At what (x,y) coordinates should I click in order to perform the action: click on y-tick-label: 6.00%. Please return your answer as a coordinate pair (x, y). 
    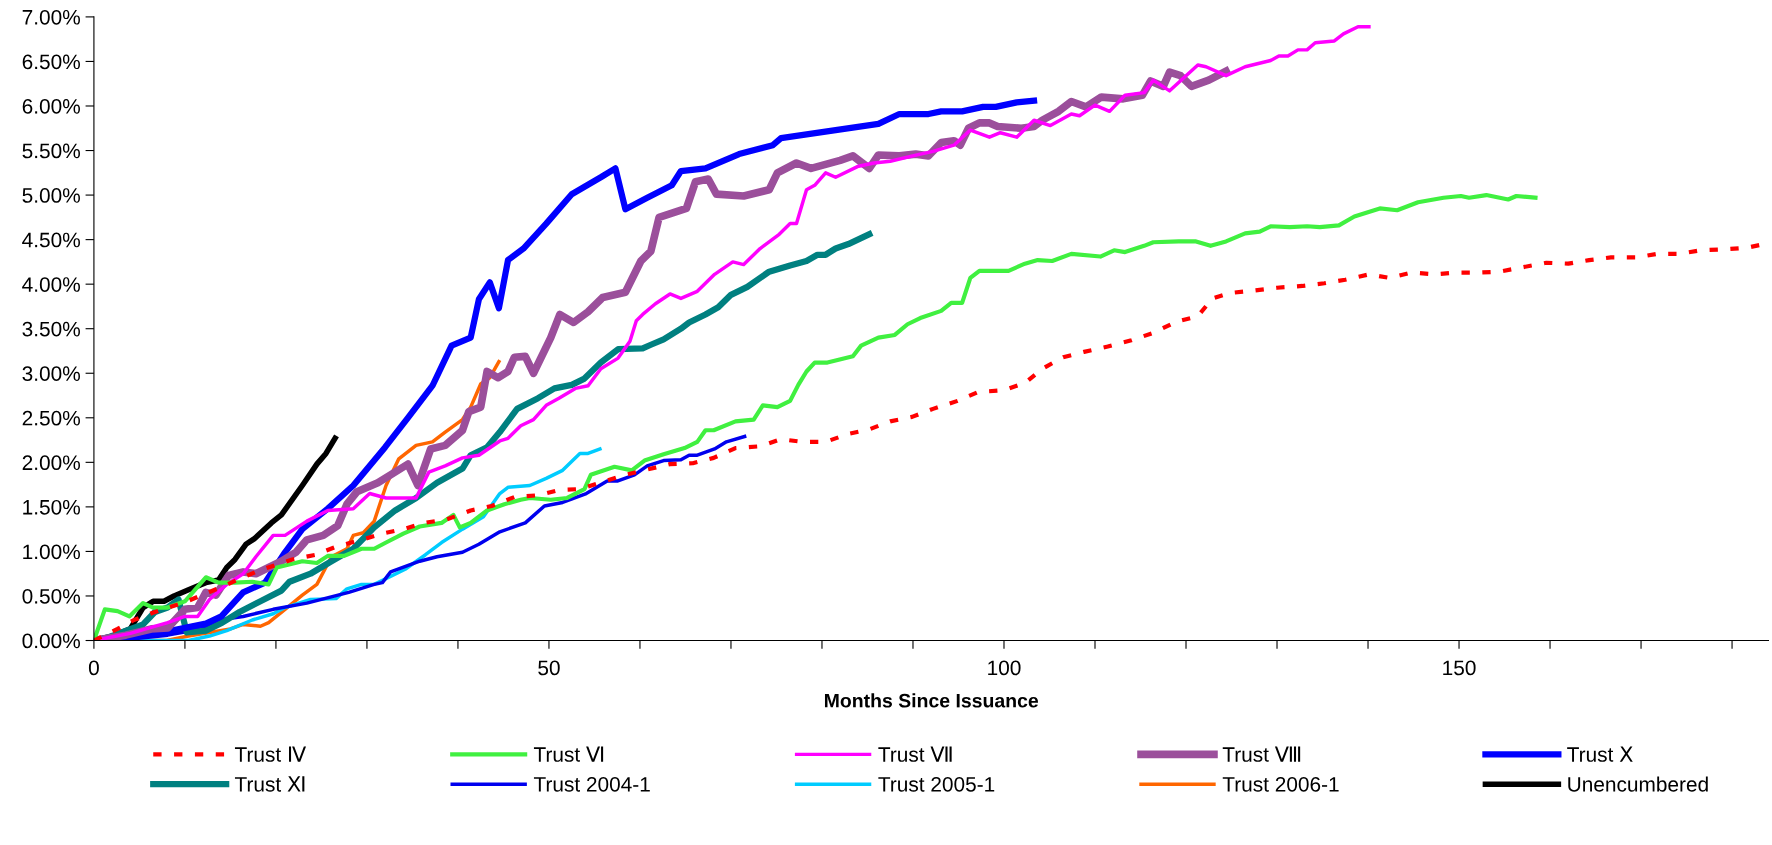
    Looking at the image, I should click on (51, 106).